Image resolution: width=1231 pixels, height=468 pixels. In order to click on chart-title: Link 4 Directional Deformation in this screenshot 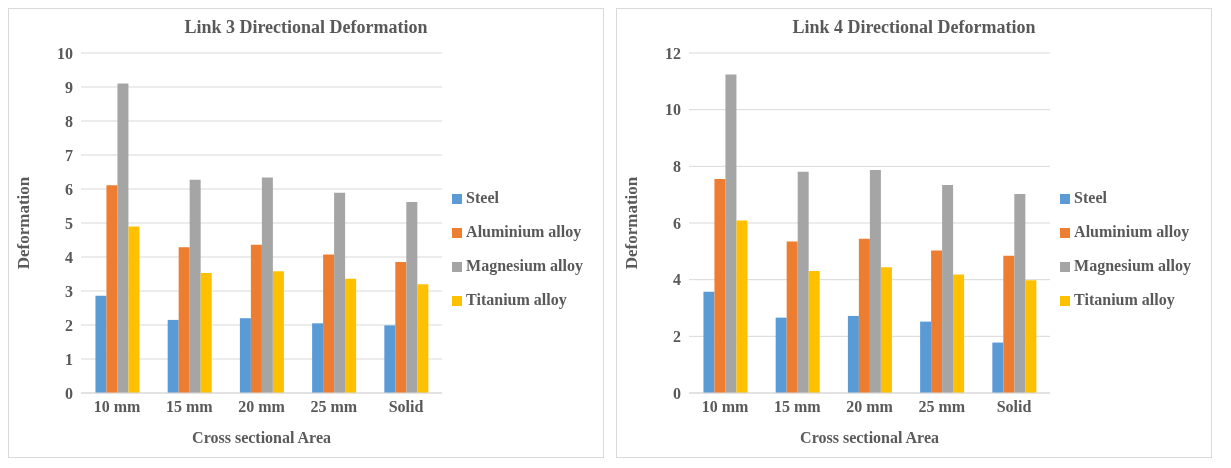, I will do `click(914, 28)`.